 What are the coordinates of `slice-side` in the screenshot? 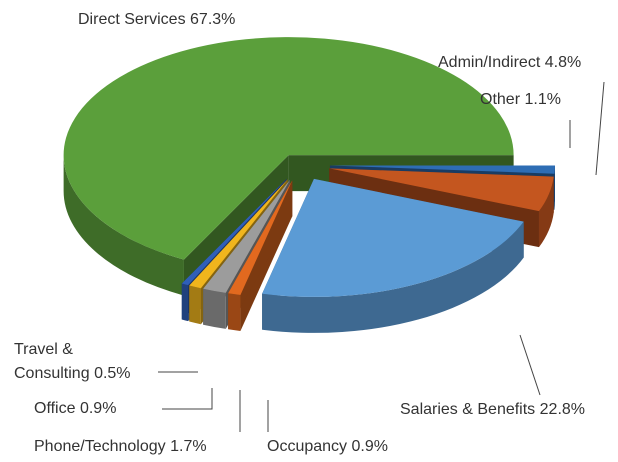 It's located at (260, 255).